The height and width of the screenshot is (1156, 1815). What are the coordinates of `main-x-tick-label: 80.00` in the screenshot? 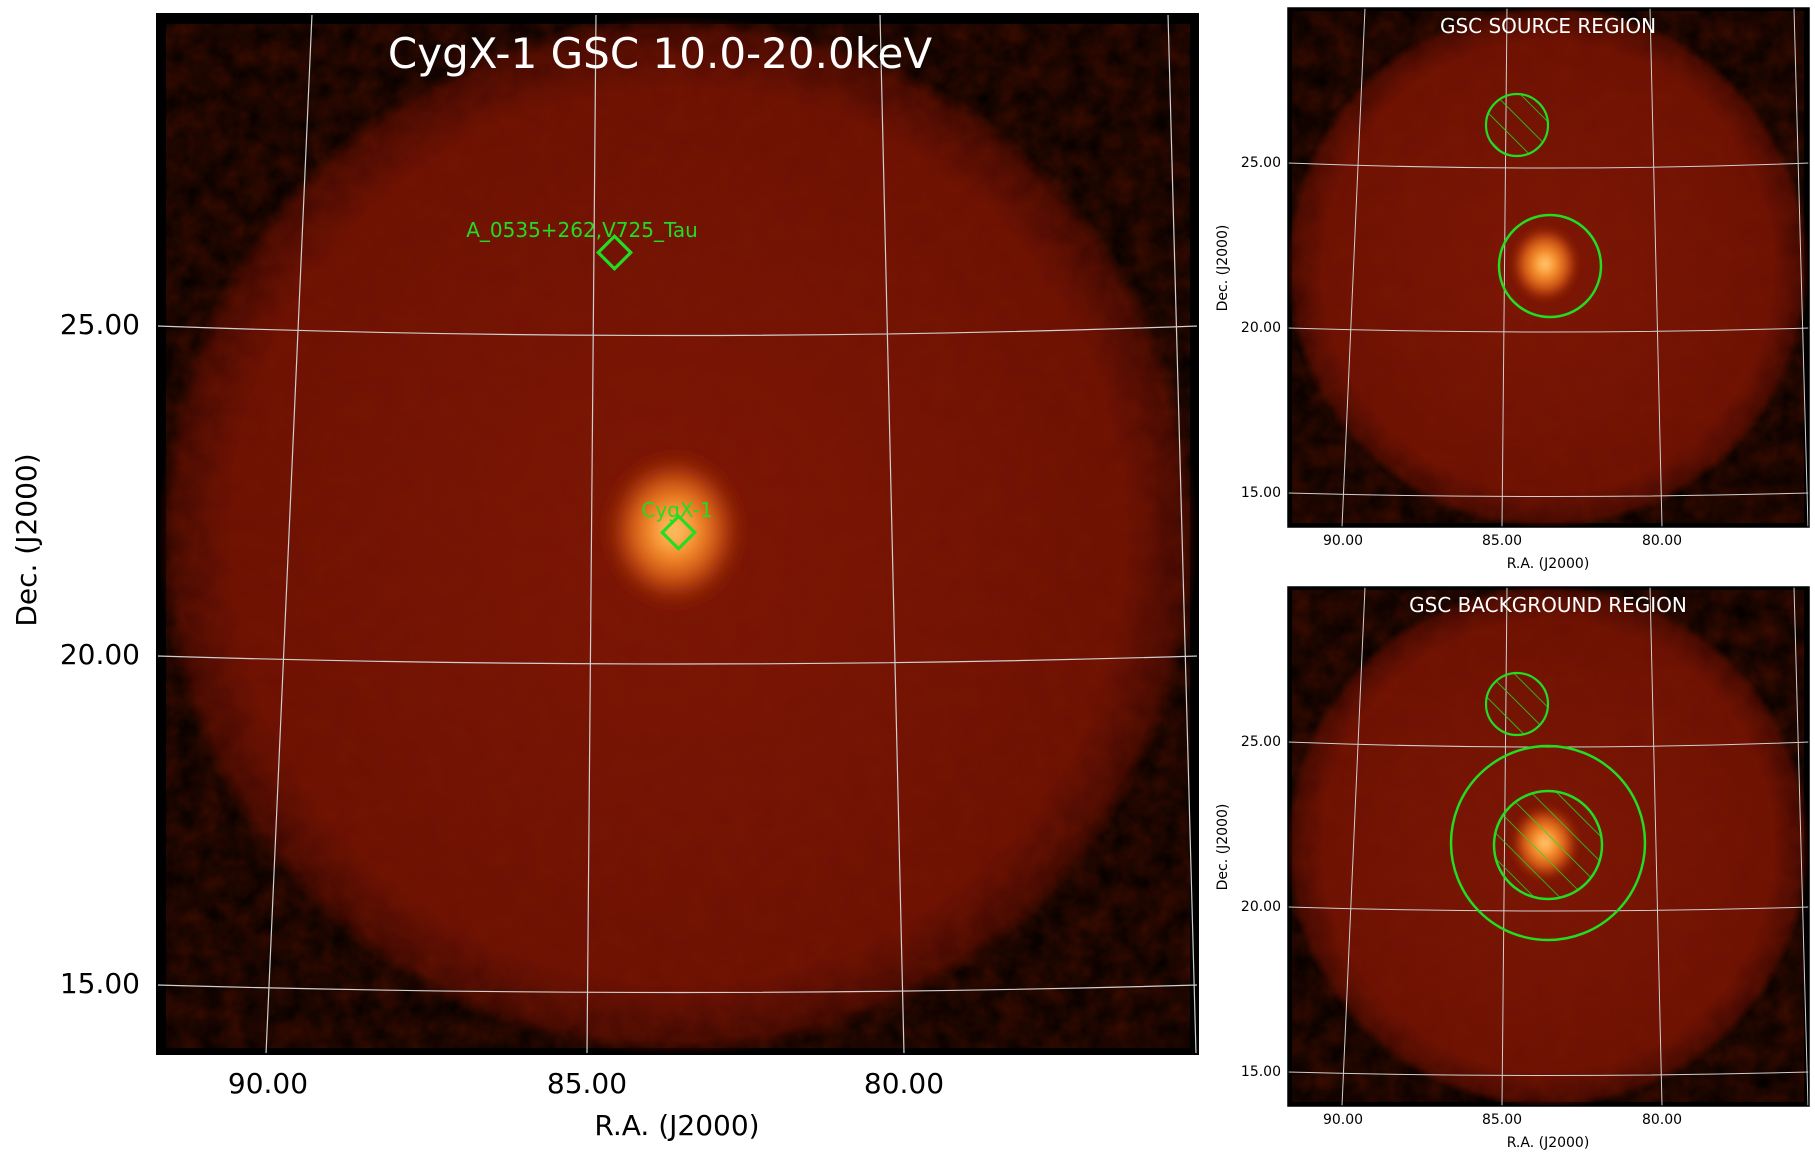 It's located at (904, 1083).